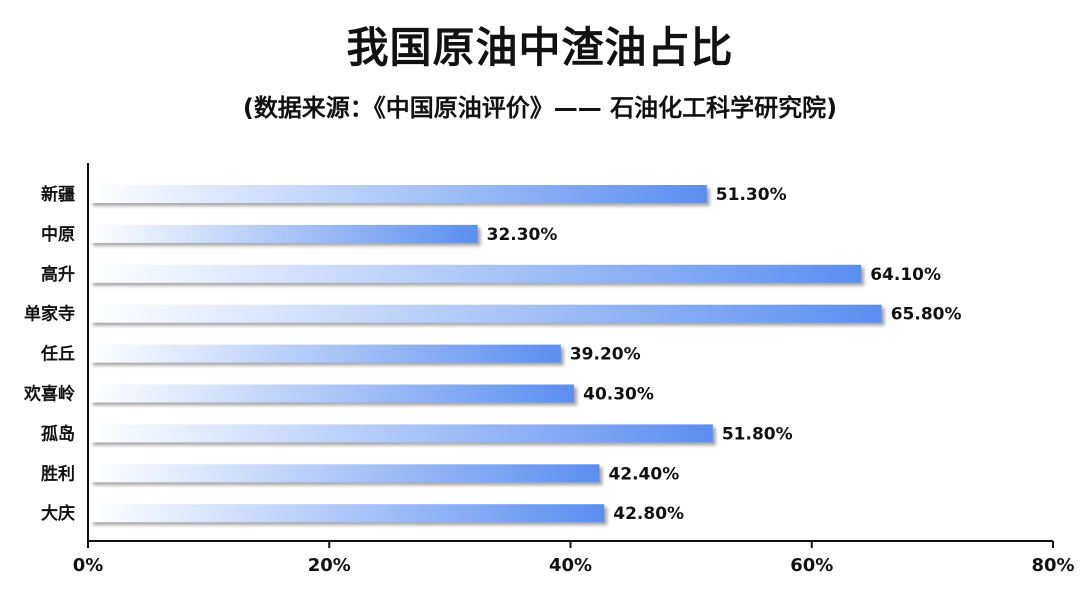  Describe the element at coordinates (88, 565) in the screenshot. I see `x-tick-label-0: 0%` at that location.